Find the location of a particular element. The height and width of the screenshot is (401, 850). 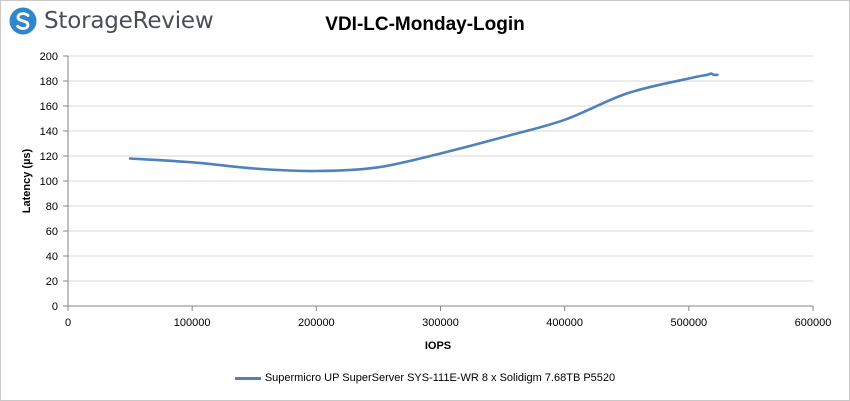

x-tick-label: 300000 is located at coordinates (440, 323).